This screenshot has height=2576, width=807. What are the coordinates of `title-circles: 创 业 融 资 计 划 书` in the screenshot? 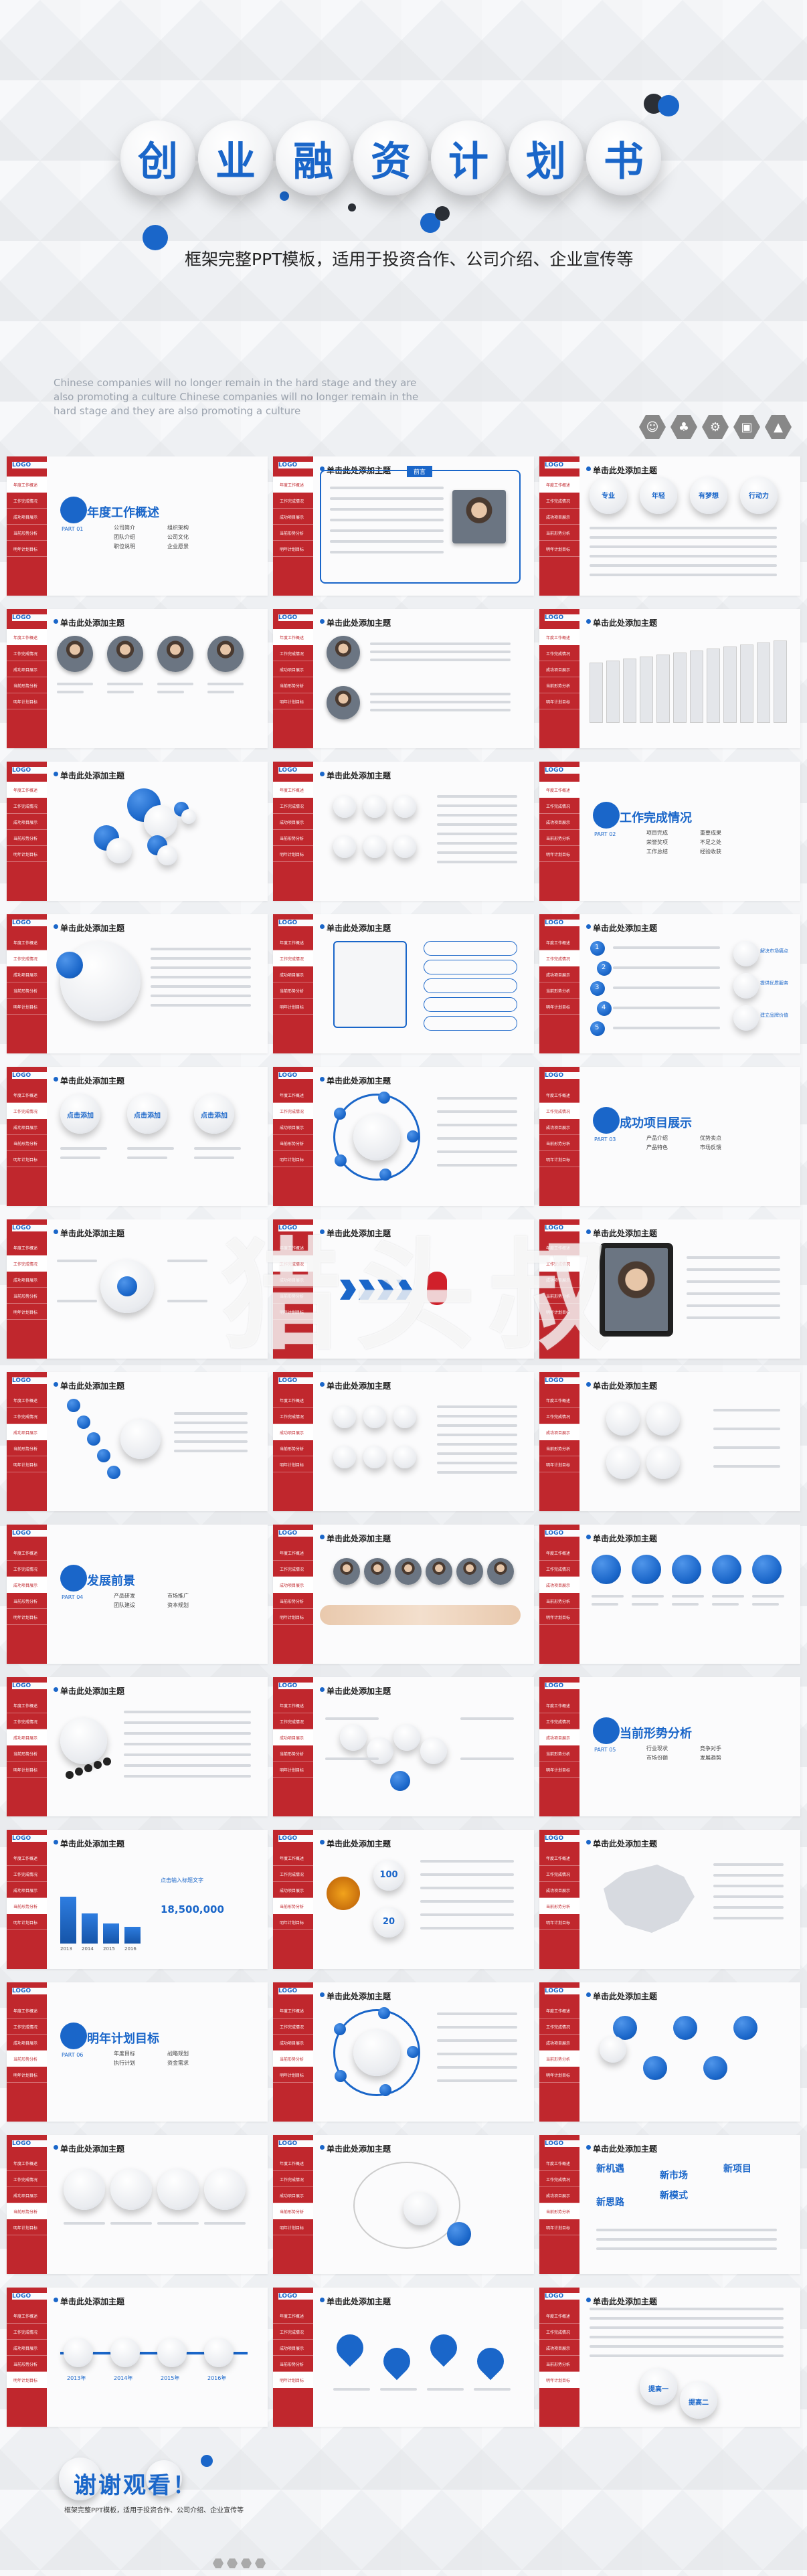 It's located at (390, 157).